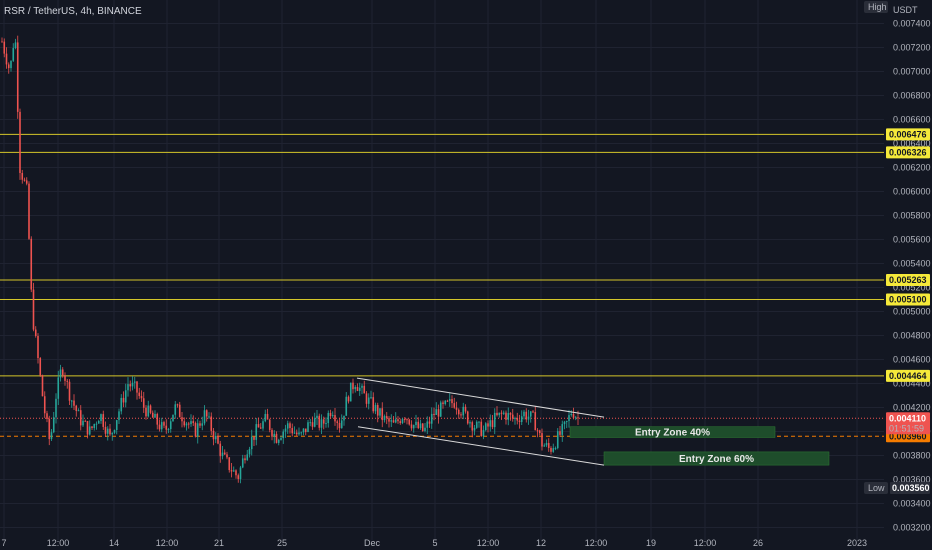 Image resolution: width=932 pixels, height=550 pixels. Describe the element at coordinates (716, 458) in the screenshot. I see `entry-zone` at that location.